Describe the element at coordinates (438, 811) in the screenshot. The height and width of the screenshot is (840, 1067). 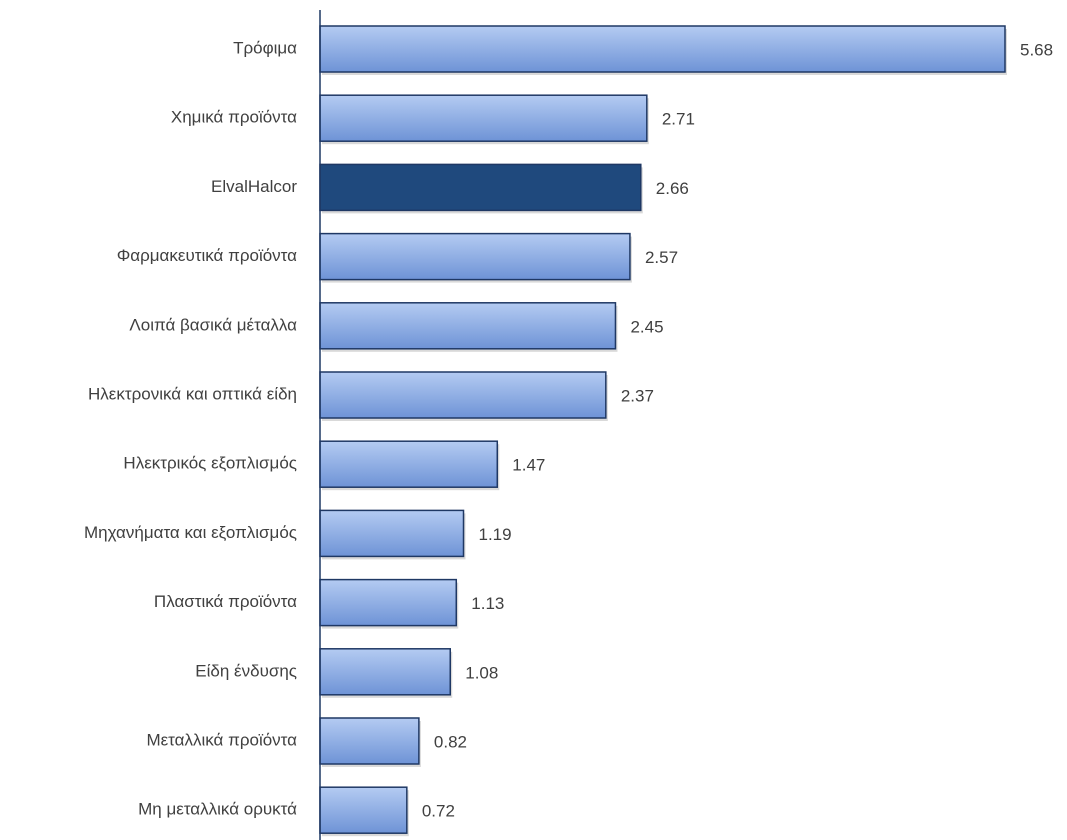
I see `value-label: 0.72` at that location.